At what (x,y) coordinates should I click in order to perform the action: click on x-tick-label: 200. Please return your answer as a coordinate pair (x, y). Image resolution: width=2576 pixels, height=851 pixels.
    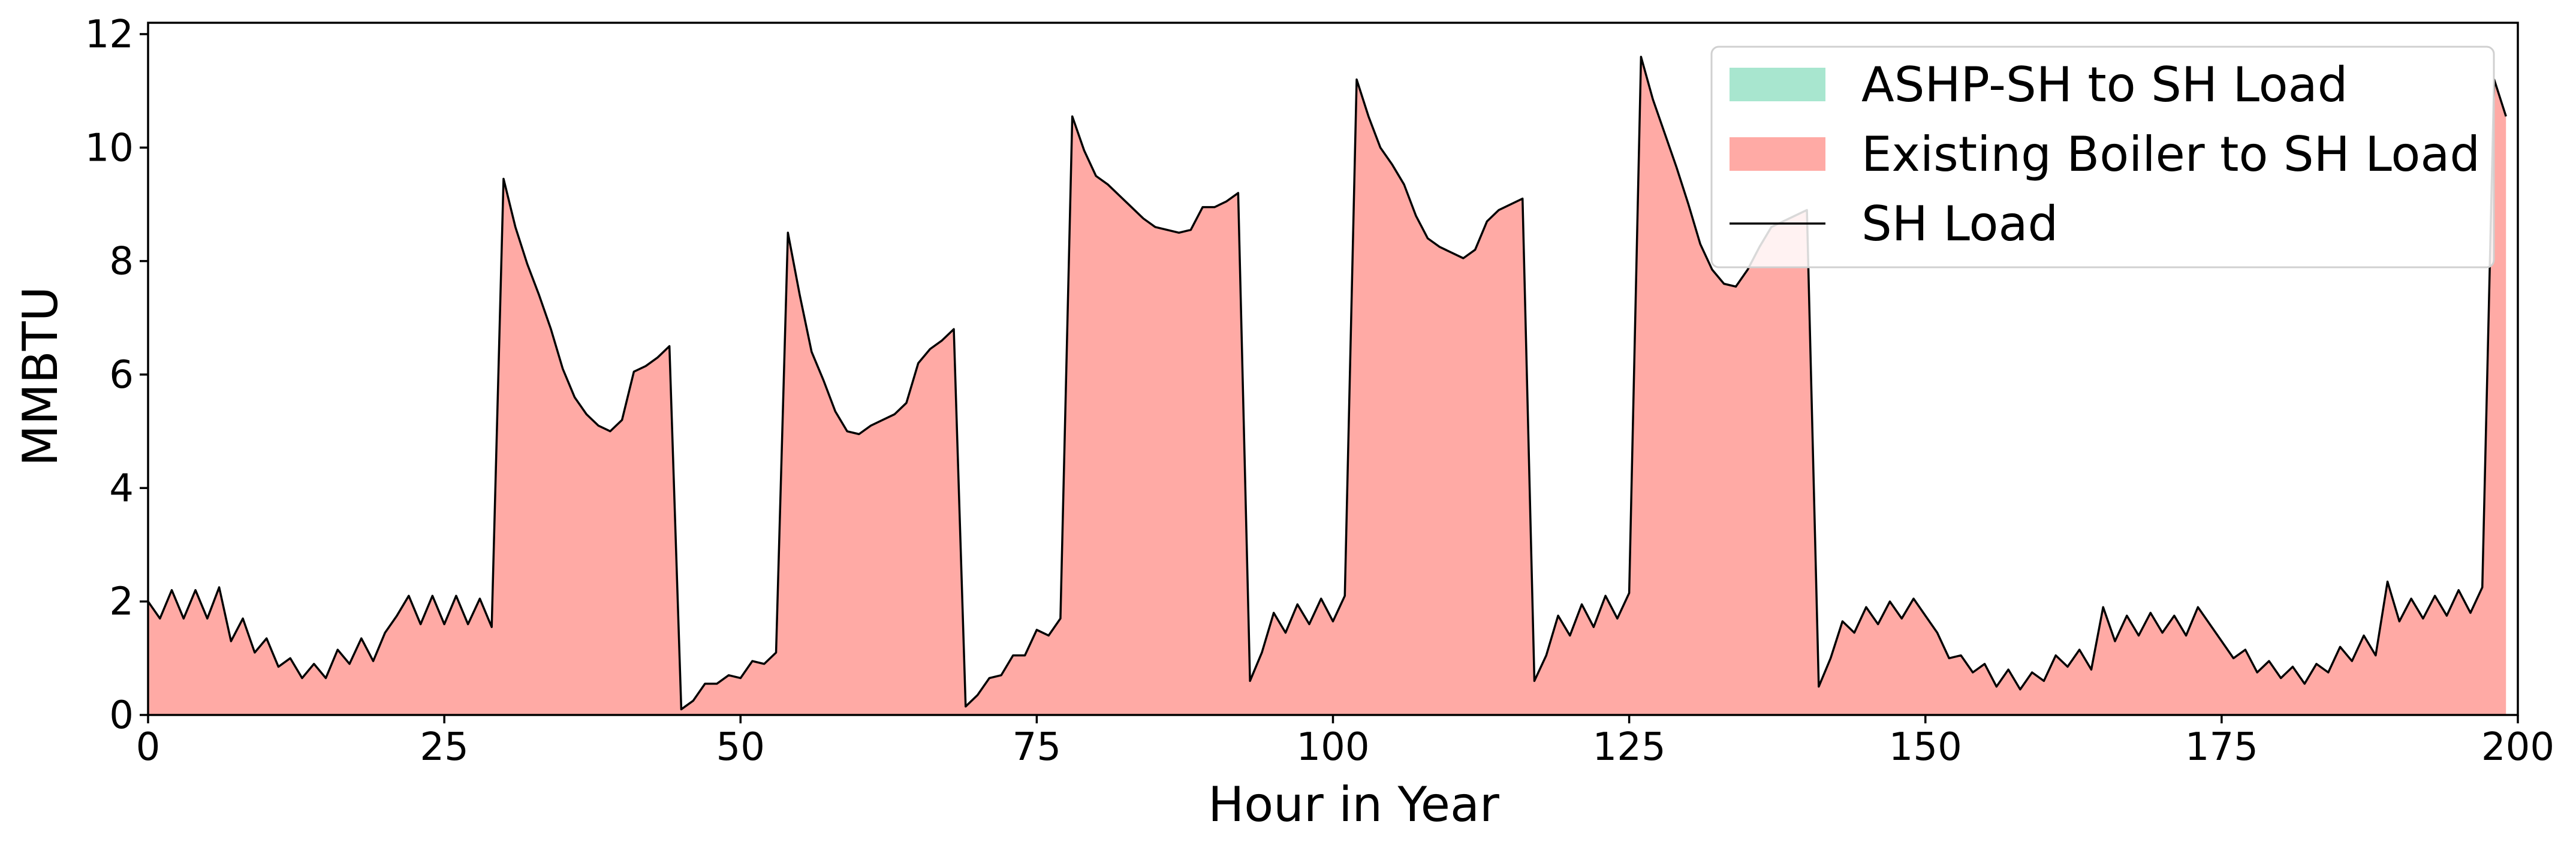
    Looking at the image, I should click on (2518, 747).